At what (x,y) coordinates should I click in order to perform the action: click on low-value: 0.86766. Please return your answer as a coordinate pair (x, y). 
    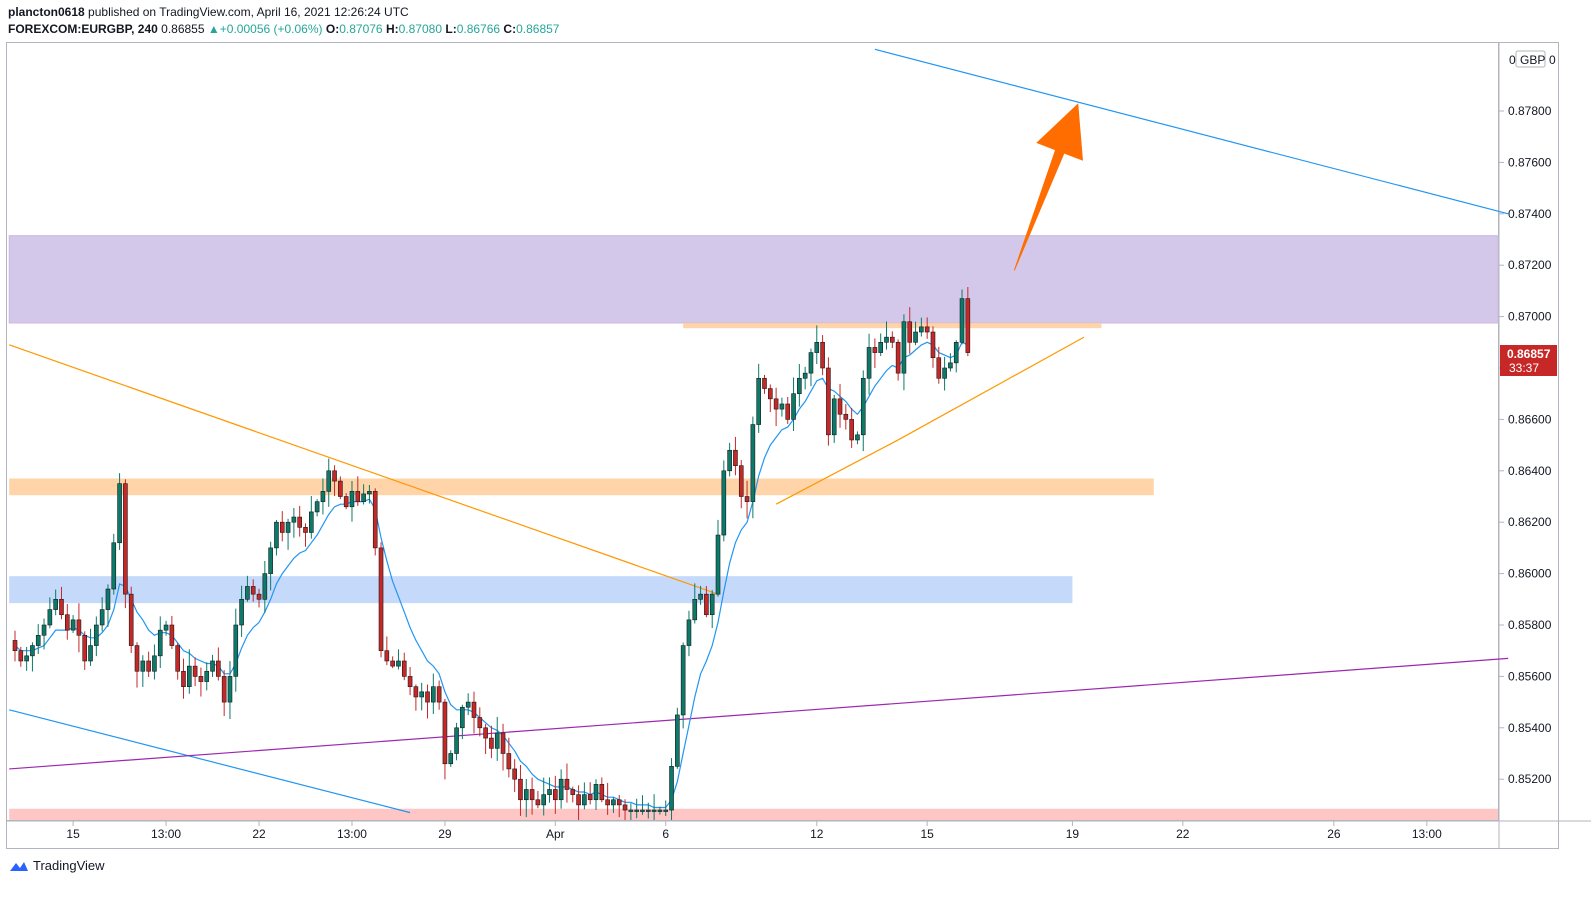
    Looking at the image, I should click on (478, 29).